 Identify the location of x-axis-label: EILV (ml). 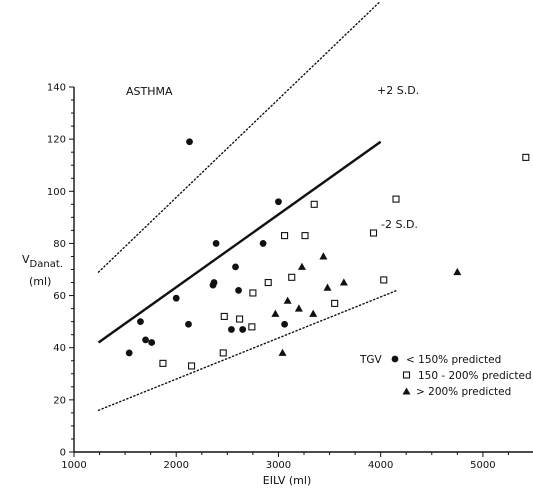
(287, 480).